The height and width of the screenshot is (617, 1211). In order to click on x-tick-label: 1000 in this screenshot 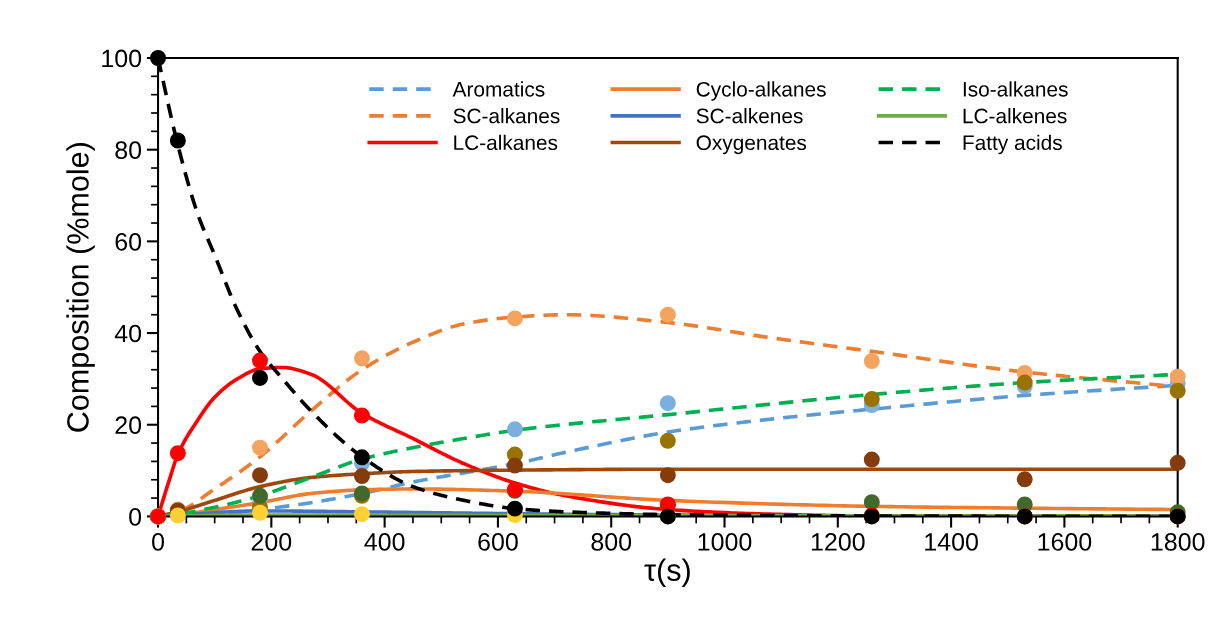, I will do `click(725, 542)`.